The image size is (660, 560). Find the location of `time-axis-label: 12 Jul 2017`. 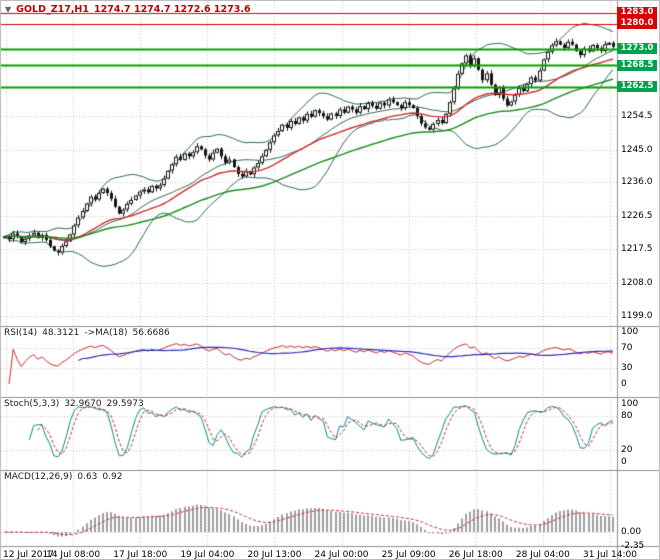

time-axis-label: 12 Jul 2017 is located at coordinates (28, 555).